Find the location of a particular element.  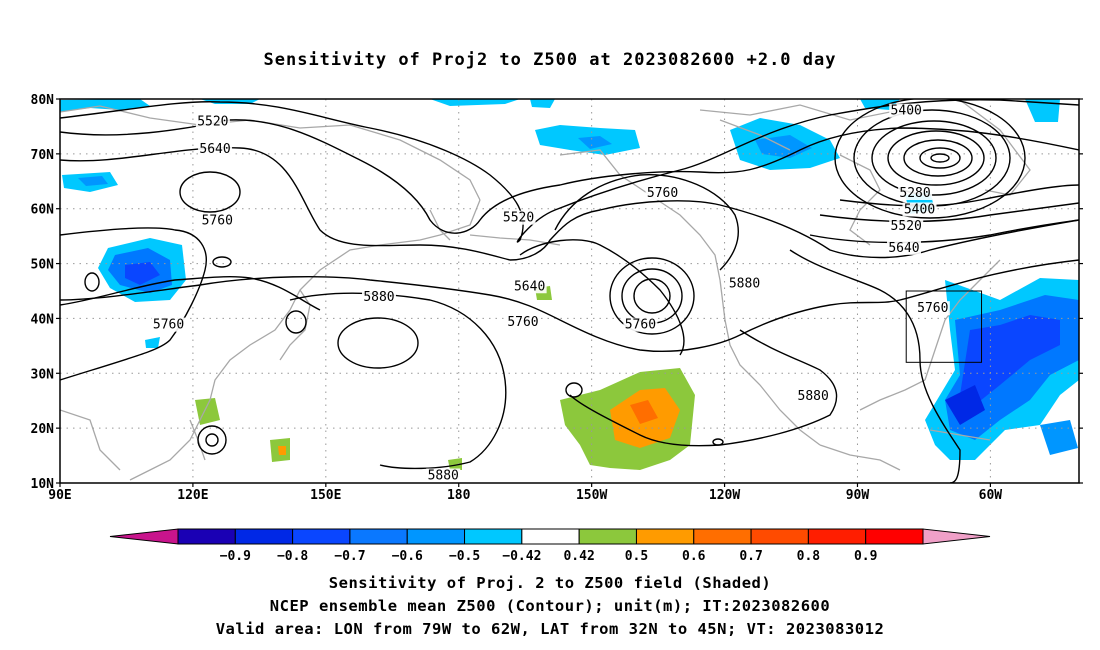

coast-asia-arctic is located at coordinates (270, 153).